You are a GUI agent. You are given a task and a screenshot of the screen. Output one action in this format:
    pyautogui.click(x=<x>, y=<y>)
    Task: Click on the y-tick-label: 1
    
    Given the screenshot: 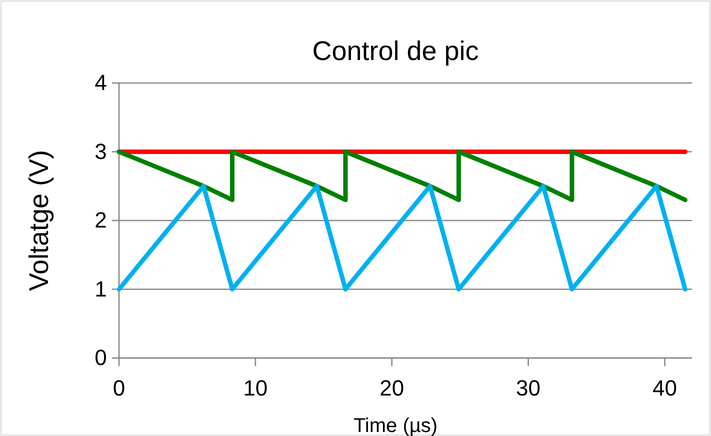 What is the action you would take?
    pyautogui.click(x=100, y=289)
    